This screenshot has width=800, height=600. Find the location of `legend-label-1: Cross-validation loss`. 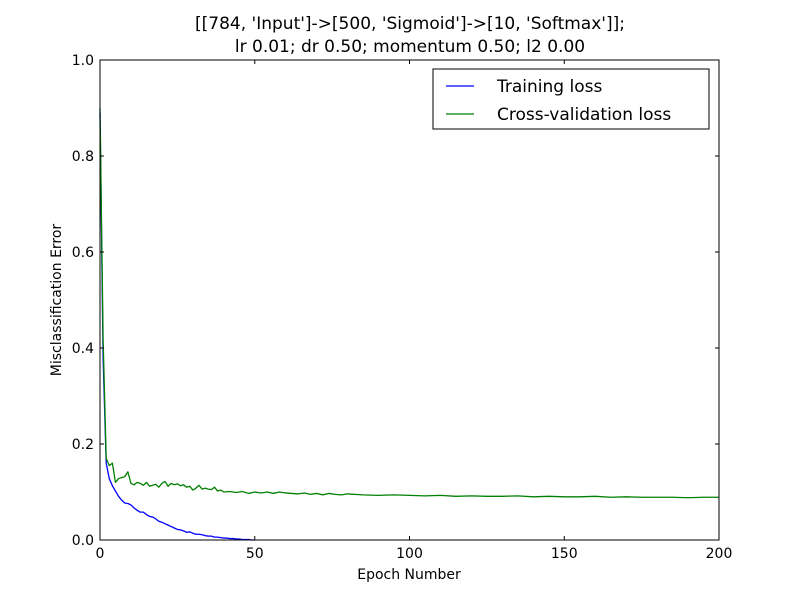

legend-label-1: Cross-validation loss is located at coordinates (584, 115).